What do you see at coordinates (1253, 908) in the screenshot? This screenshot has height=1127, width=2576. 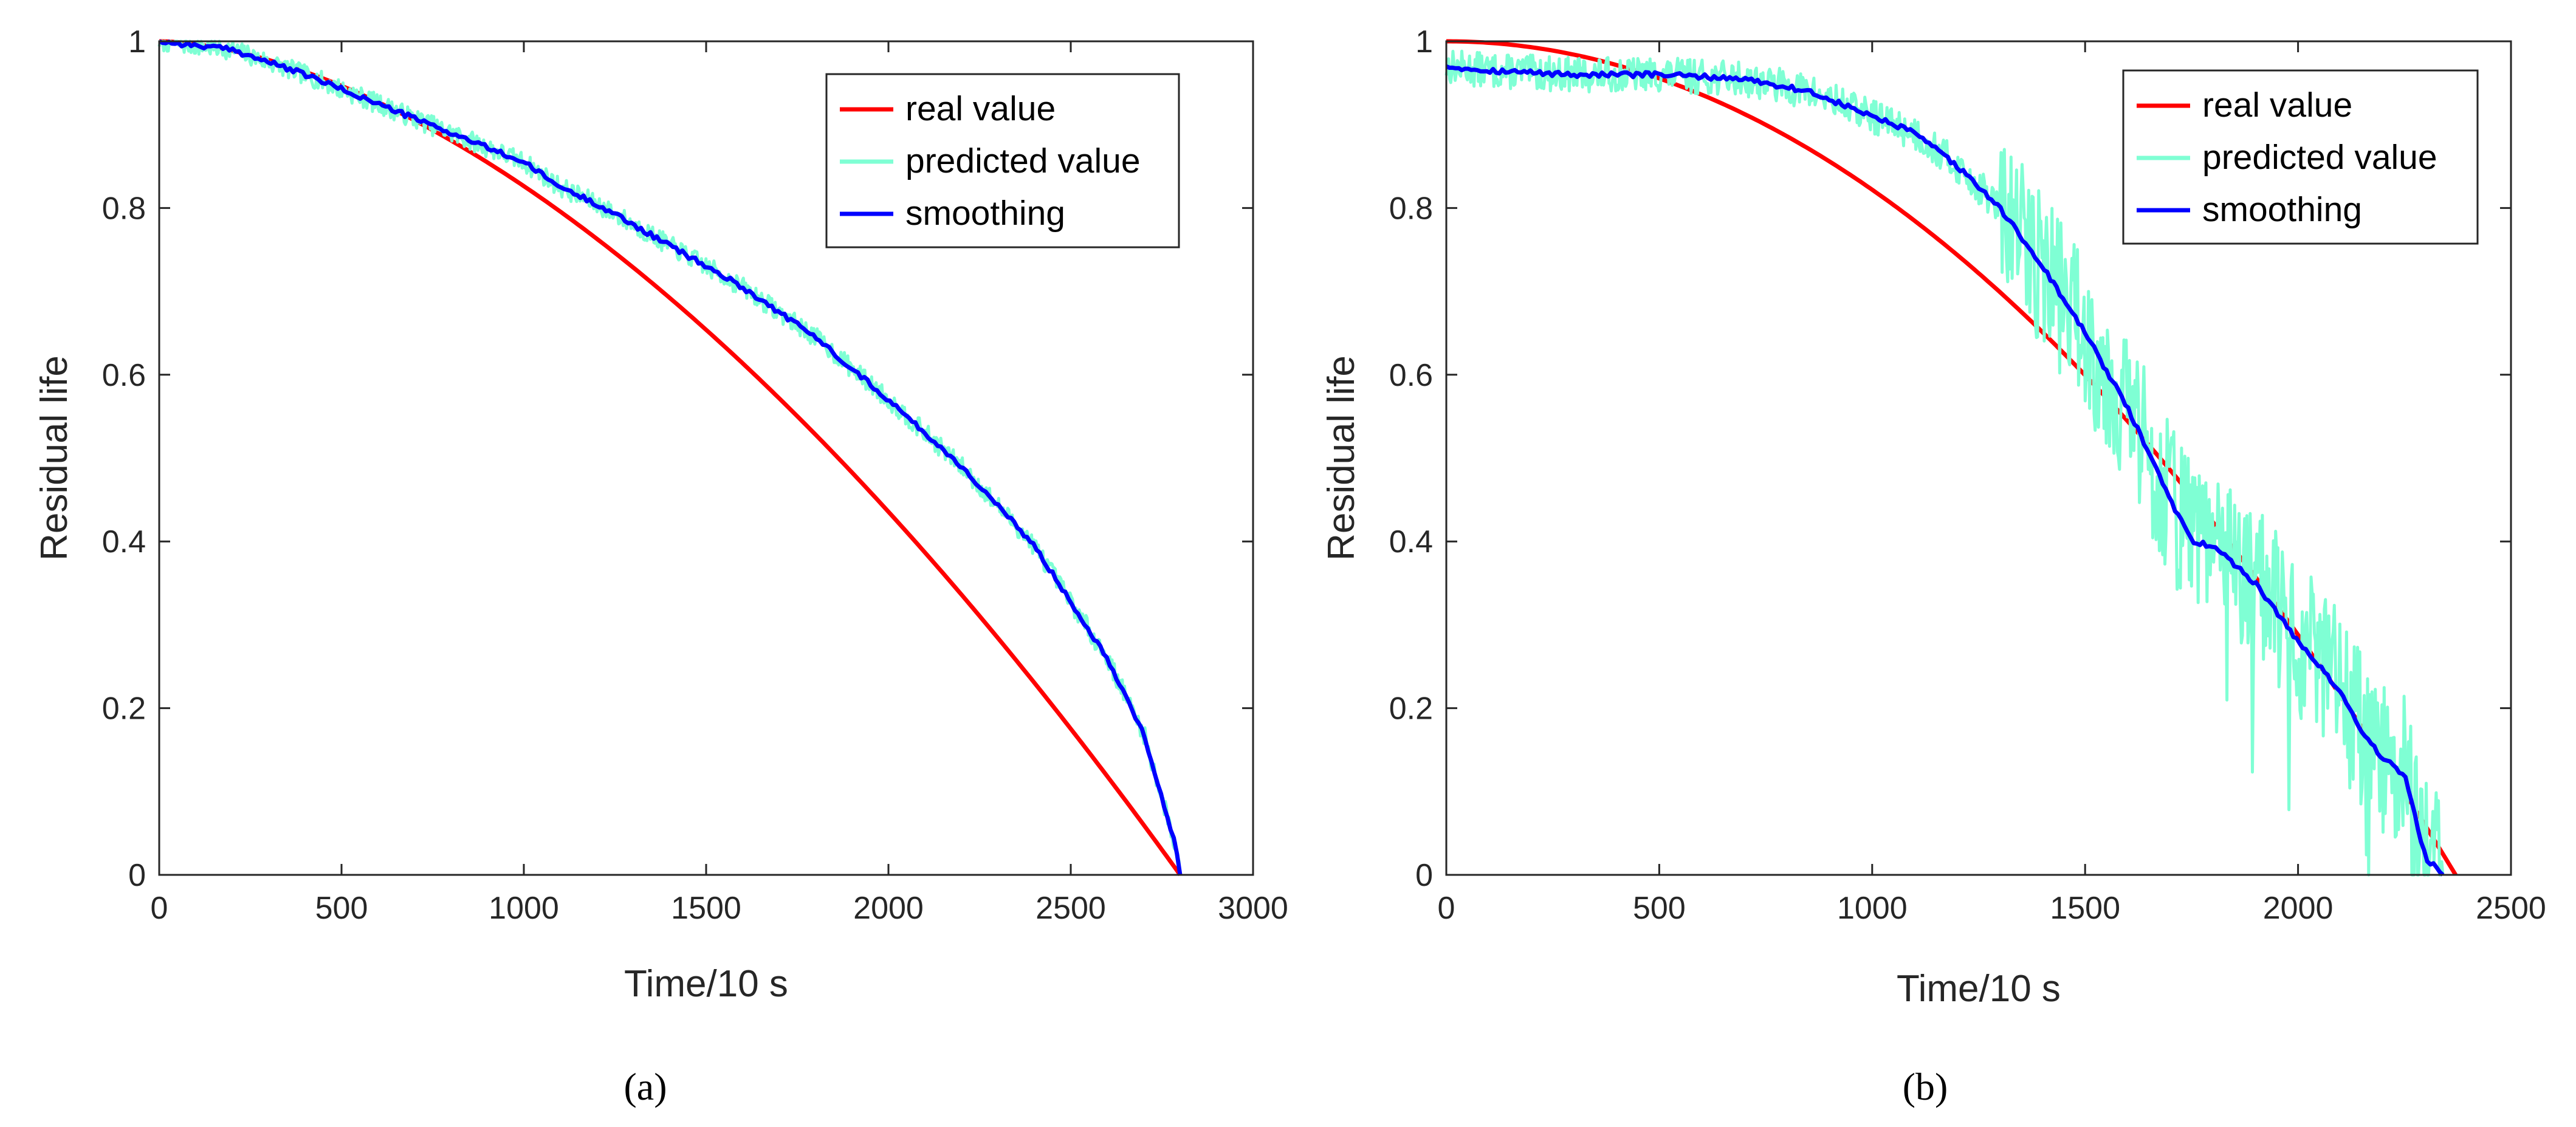 I see `x-tick-label-a-6: 3000` at bounding box center [1253, 908].